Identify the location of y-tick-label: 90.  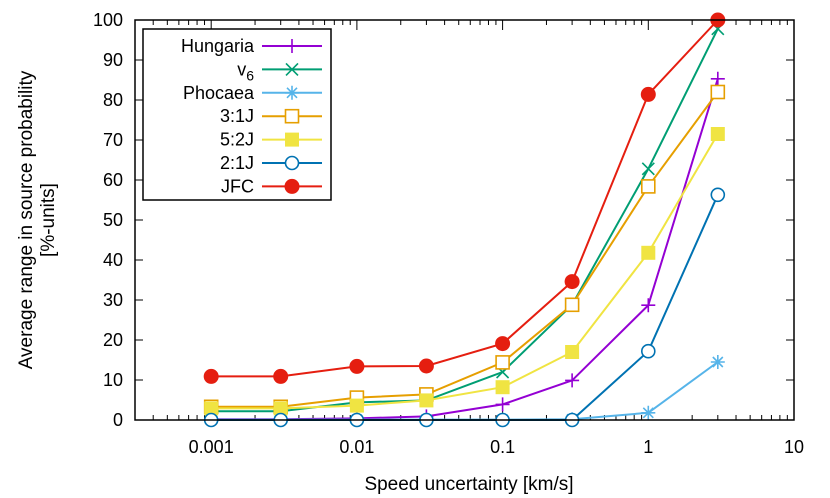
(113, 60).